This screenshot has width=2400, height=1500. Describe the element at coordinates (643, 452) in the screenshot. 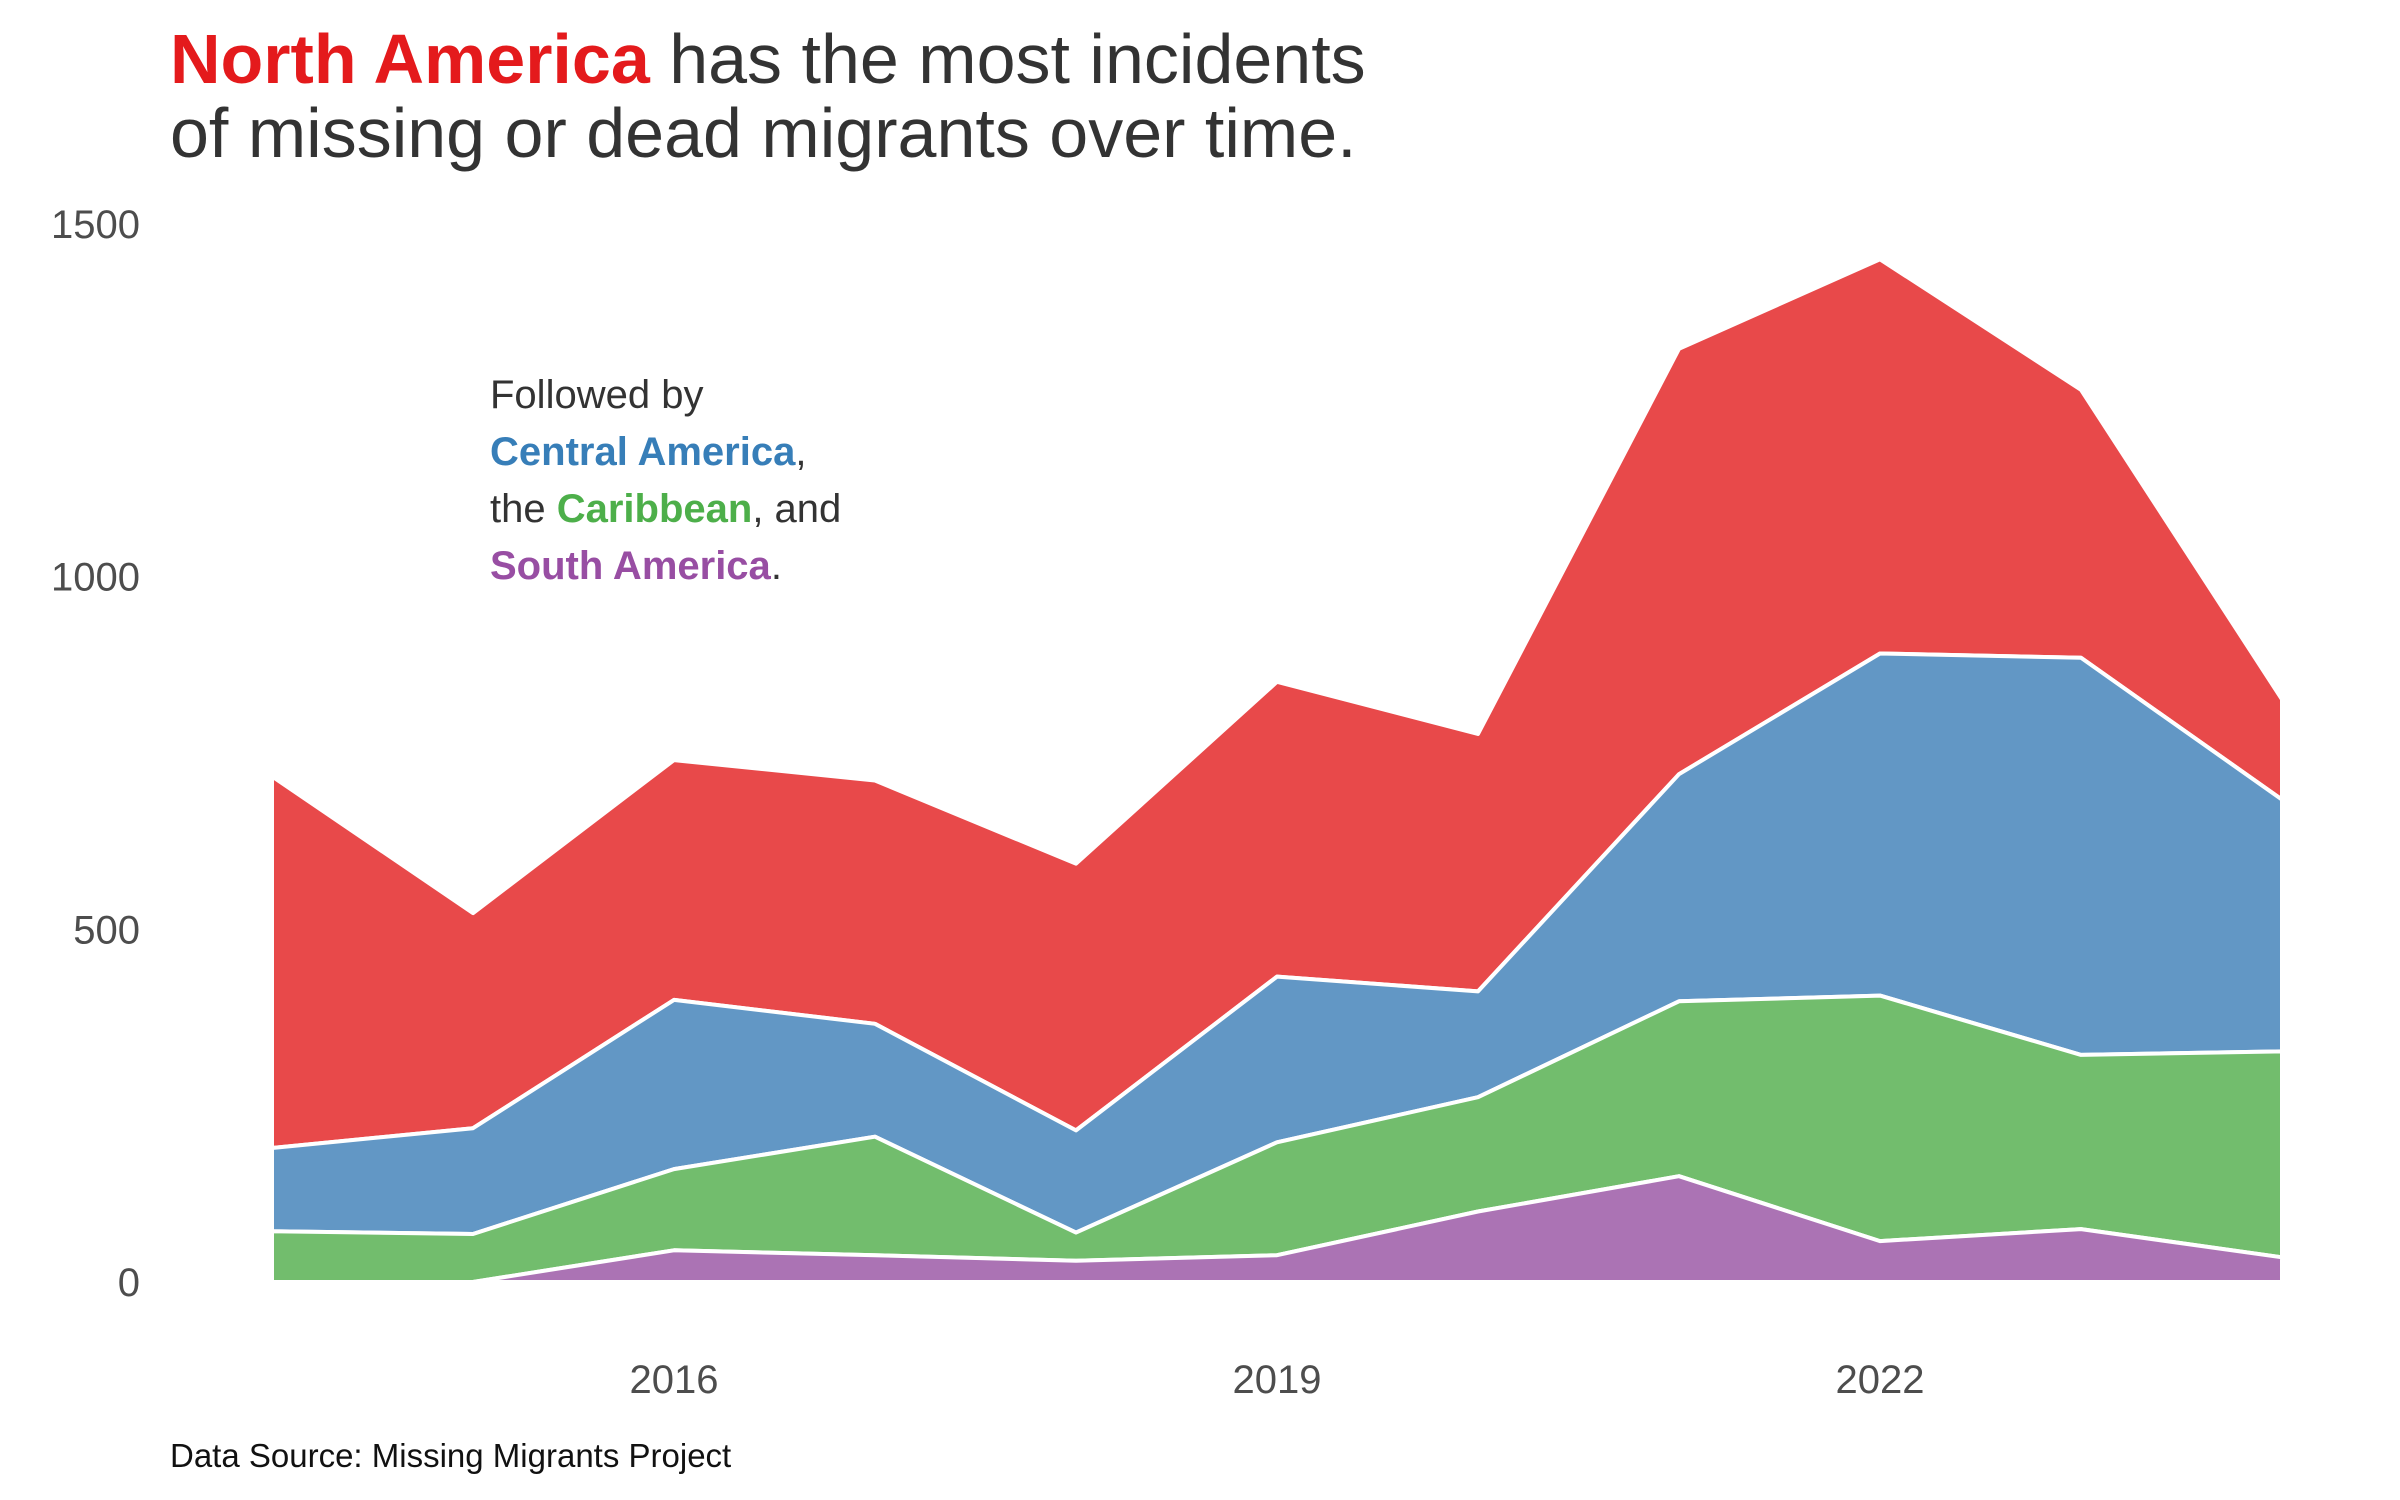

I see `annotation-central-america: Central America` at that location.